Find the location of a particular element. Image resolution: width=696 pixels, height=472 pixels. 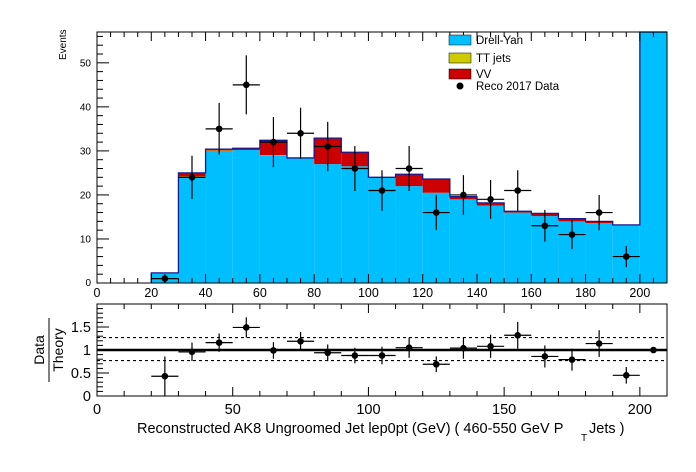

x-tick-label: 100 is located at coordinates (368, 293).